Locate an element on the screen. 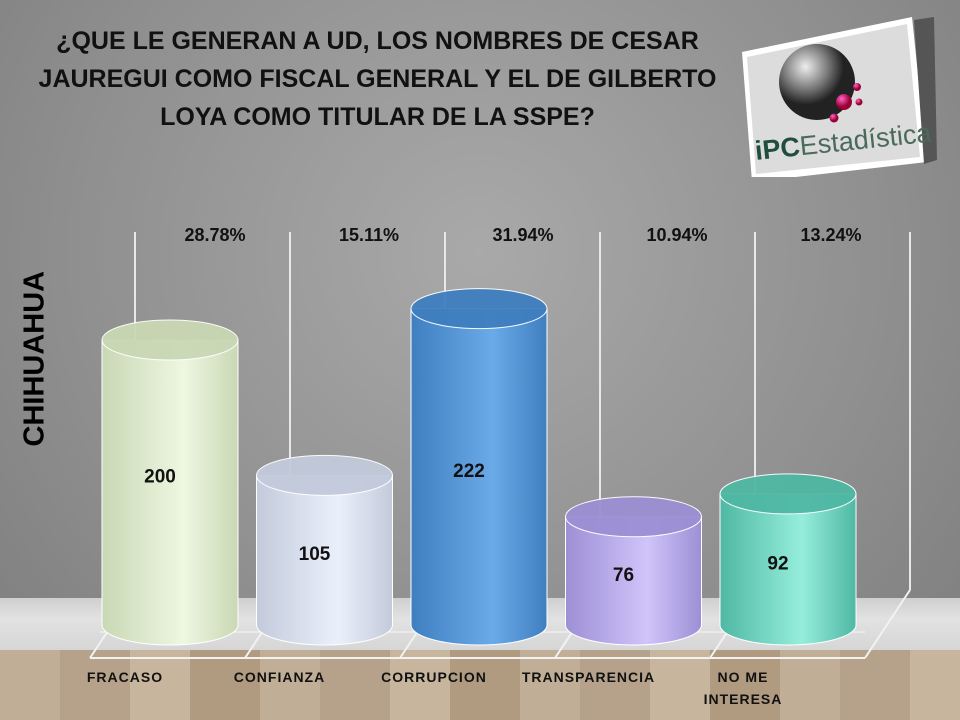 The image size is (960, 720). value-label: 222 is located at coordinates (469, 471).